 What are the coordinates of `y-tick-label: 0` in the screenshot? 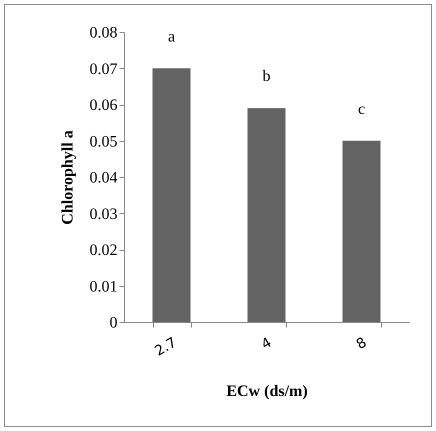 It's located at (114, 323).